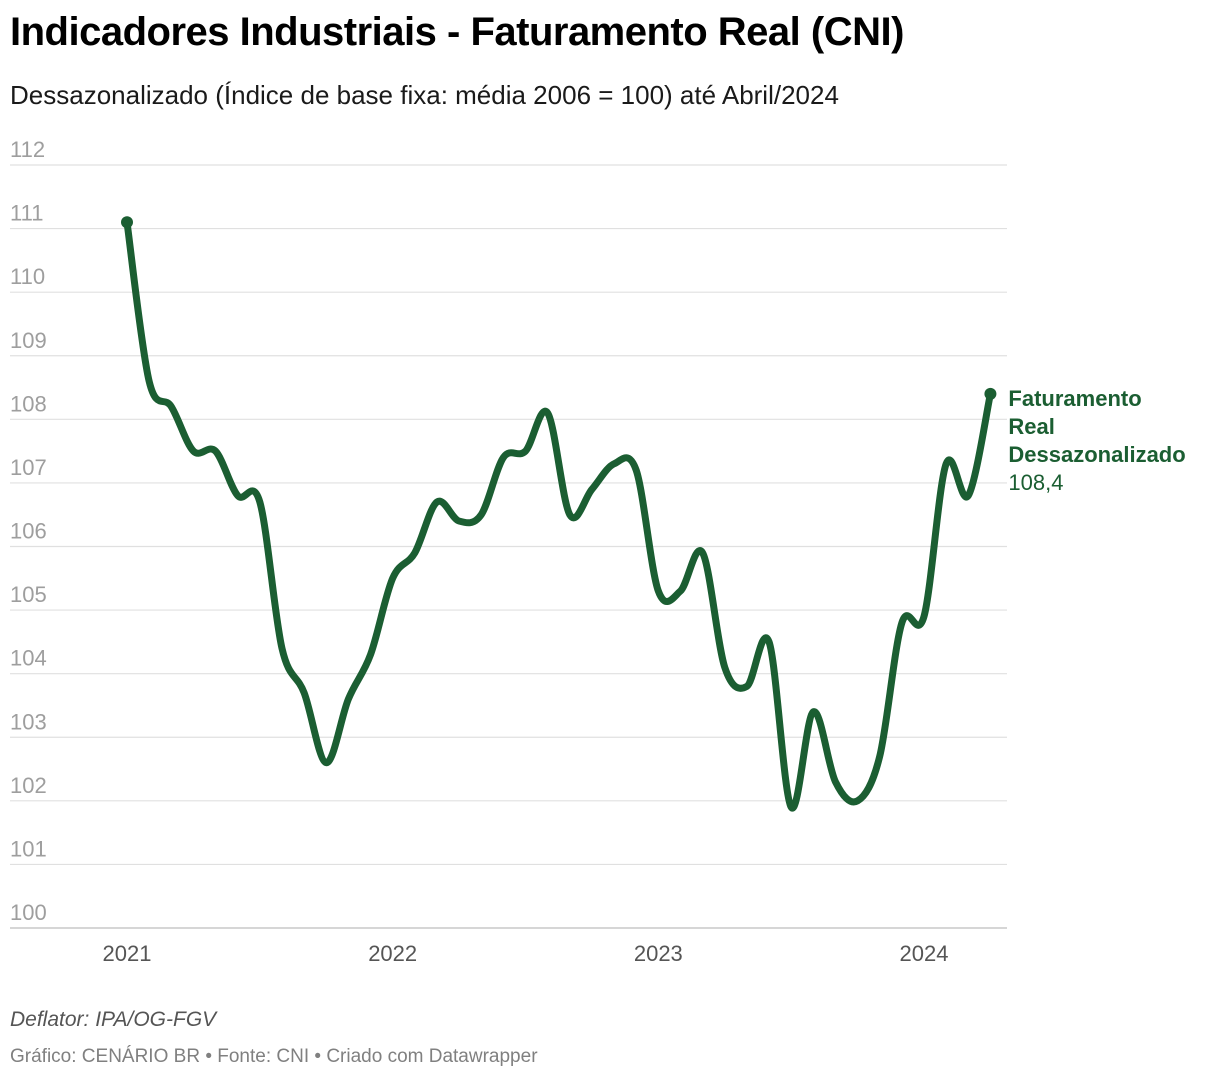  I want to click on y-tick-label: 107, so click(28, 467).